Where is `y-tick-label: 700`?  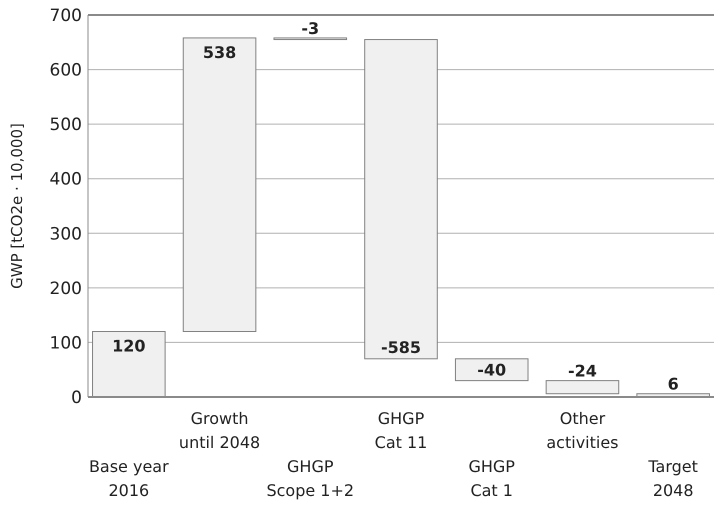
y-tick-label: 700 is located at coordinates (66, 16).